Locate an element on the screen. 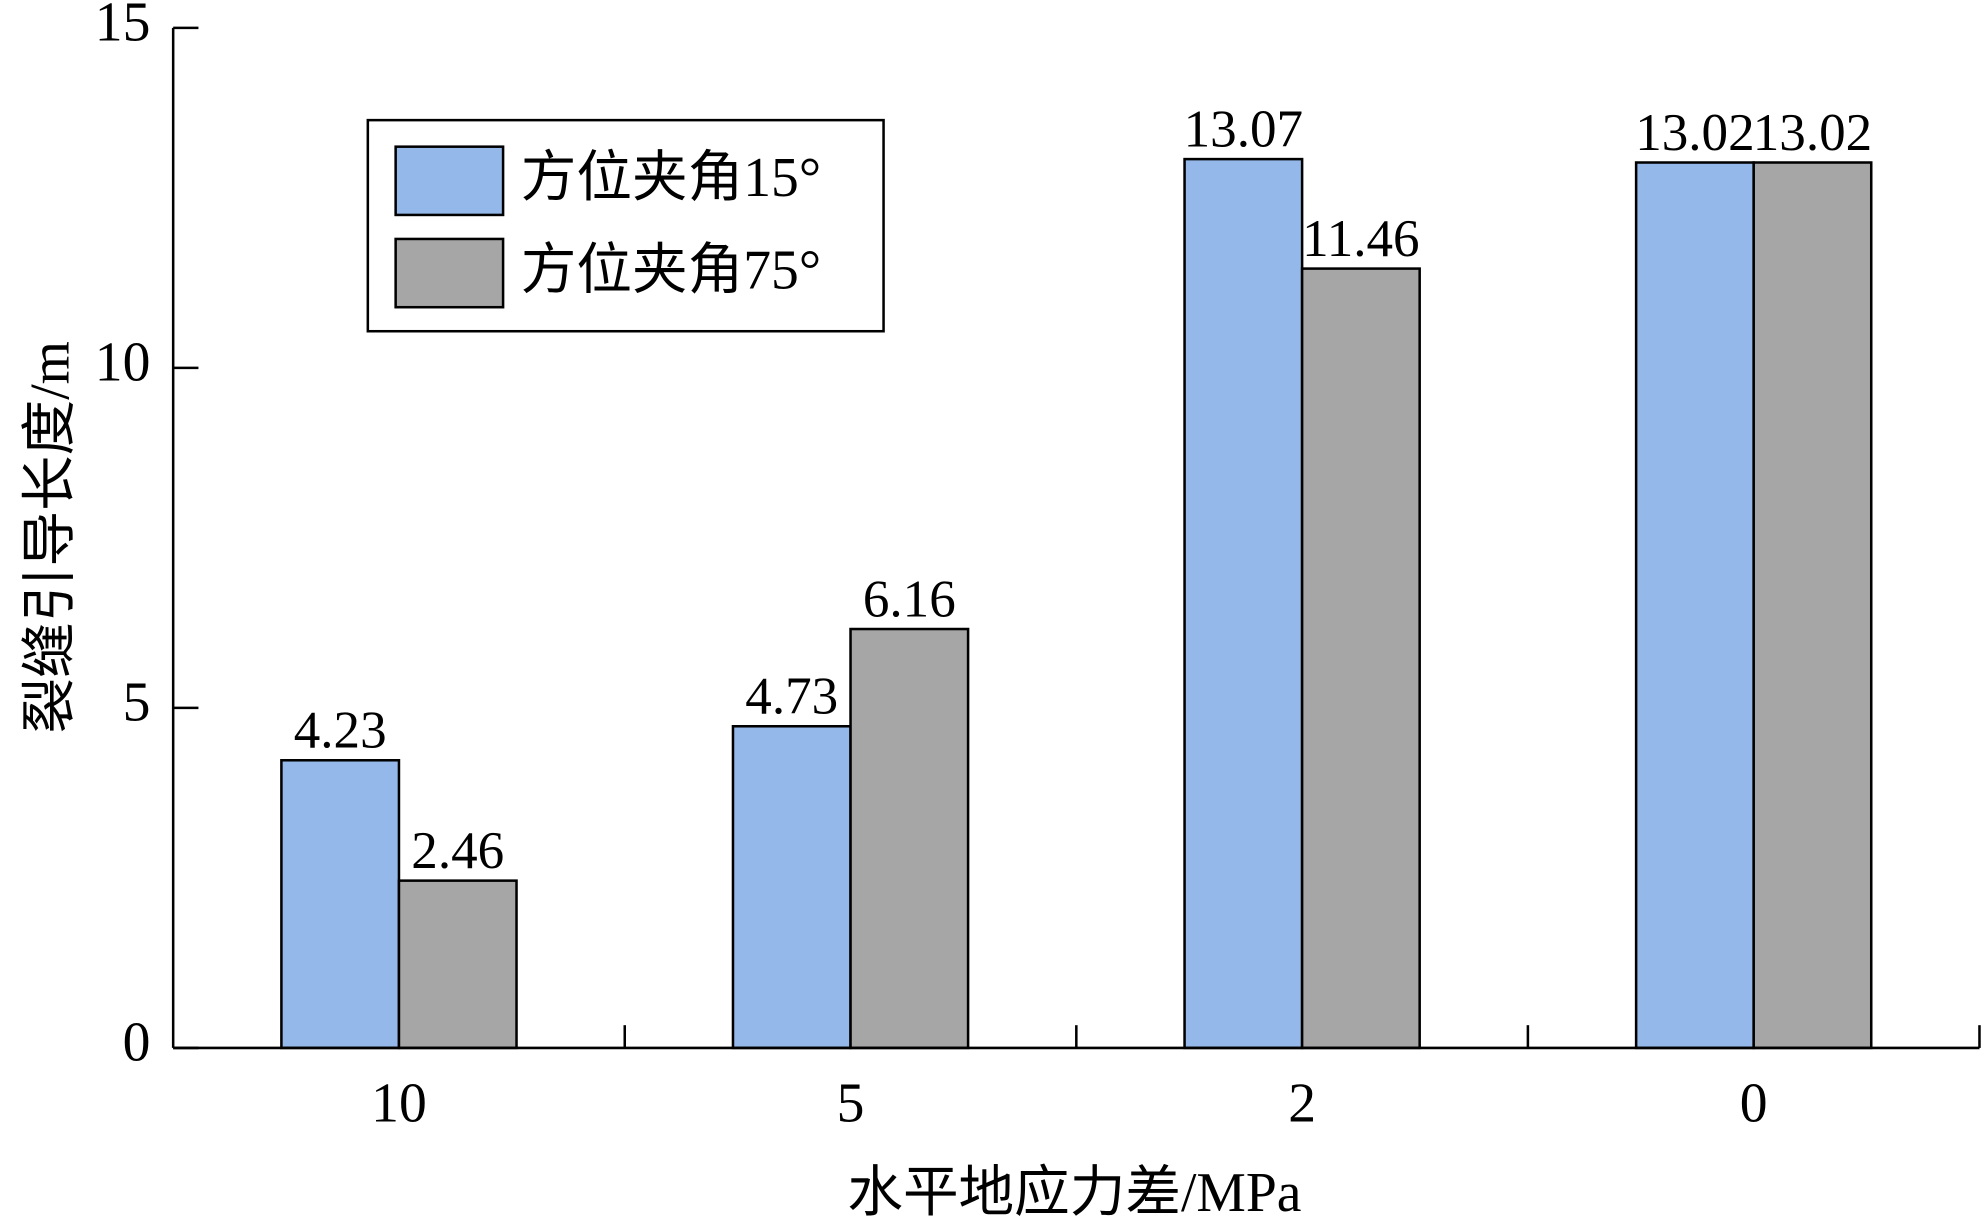 This screenshot has width=1982, height=1230. value-label: 4.23 is located at coordinates (340, 731).